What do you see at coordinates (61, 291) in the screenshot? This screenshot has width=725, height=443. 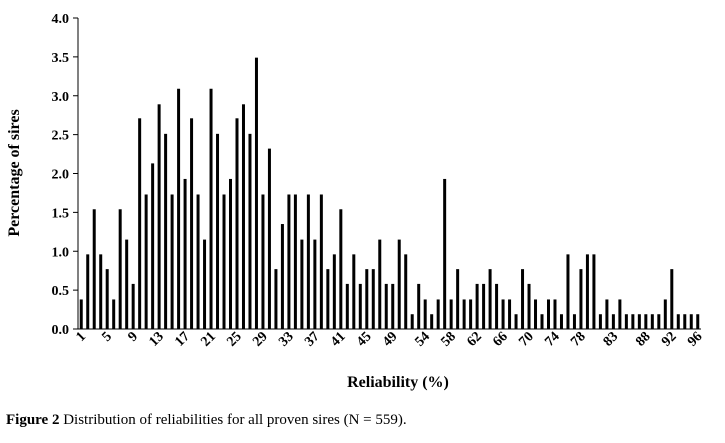 I see `y-tick-label: 0.5` at bounding box center [61, 291].